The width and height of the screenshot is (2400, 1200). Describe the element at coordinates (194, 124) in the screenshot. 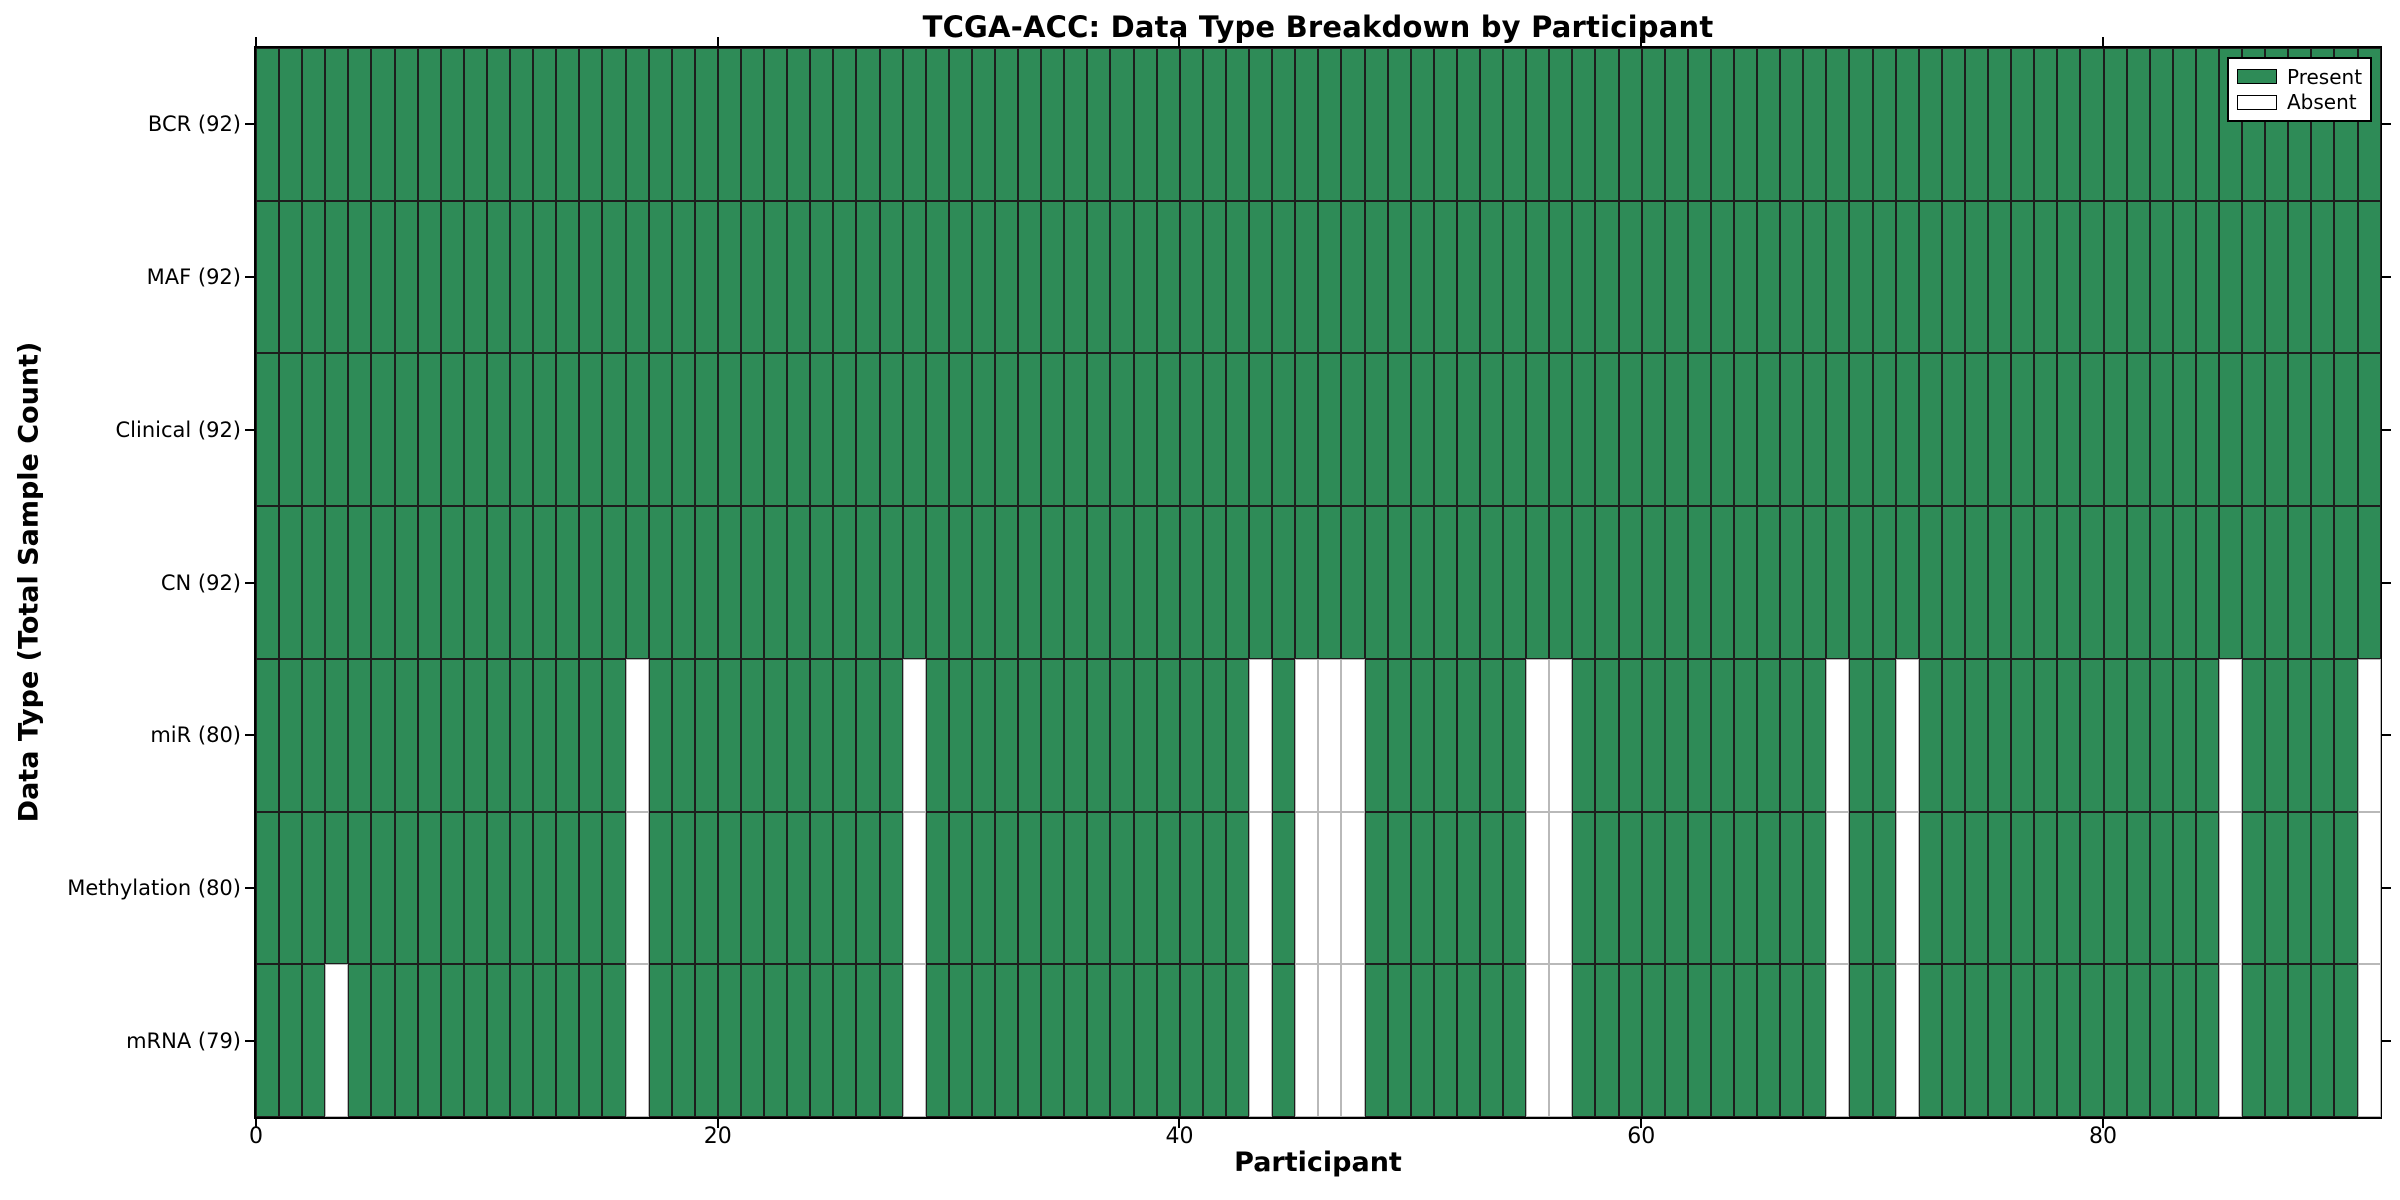

I see `y-tick-label: BCR (92)` at that location.